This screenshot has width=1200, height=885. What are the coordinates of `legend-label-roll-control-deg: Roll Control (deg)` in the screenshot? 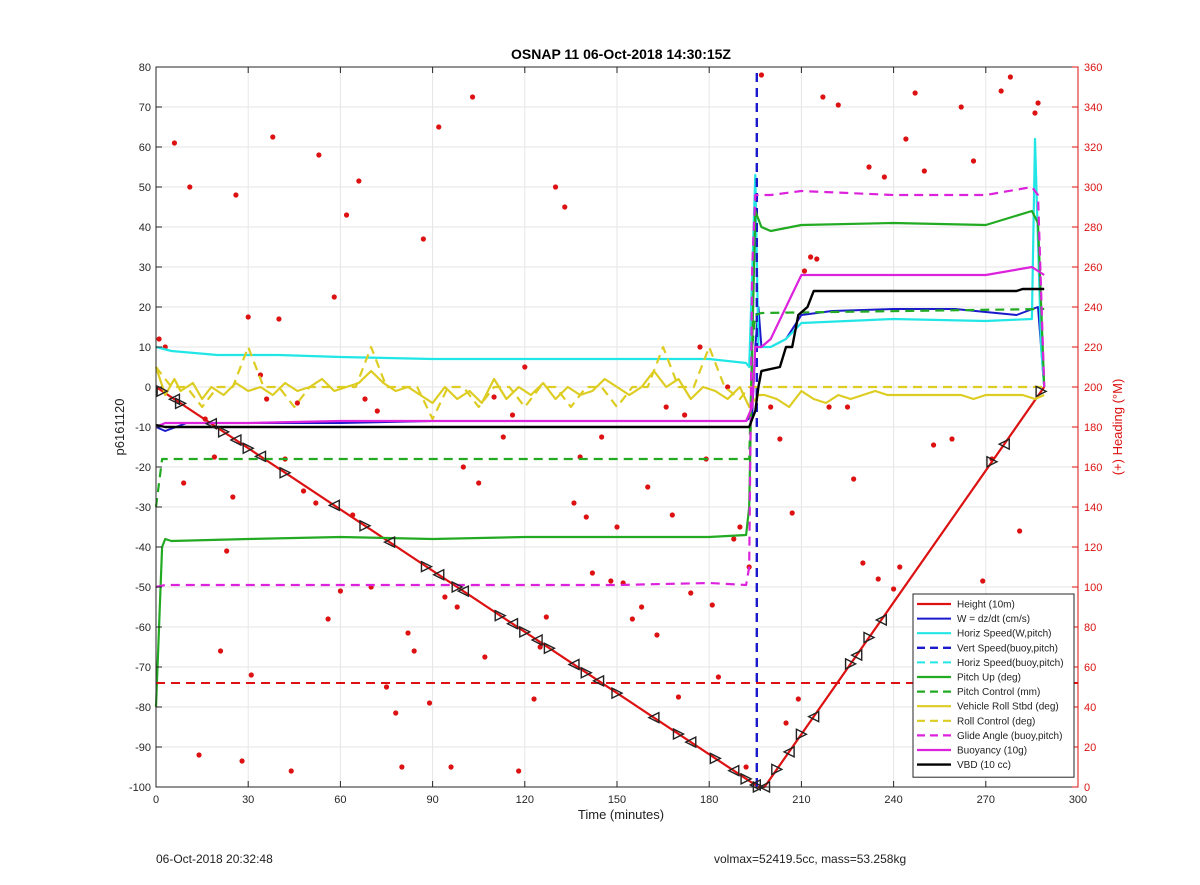 It's located at (996, 721).